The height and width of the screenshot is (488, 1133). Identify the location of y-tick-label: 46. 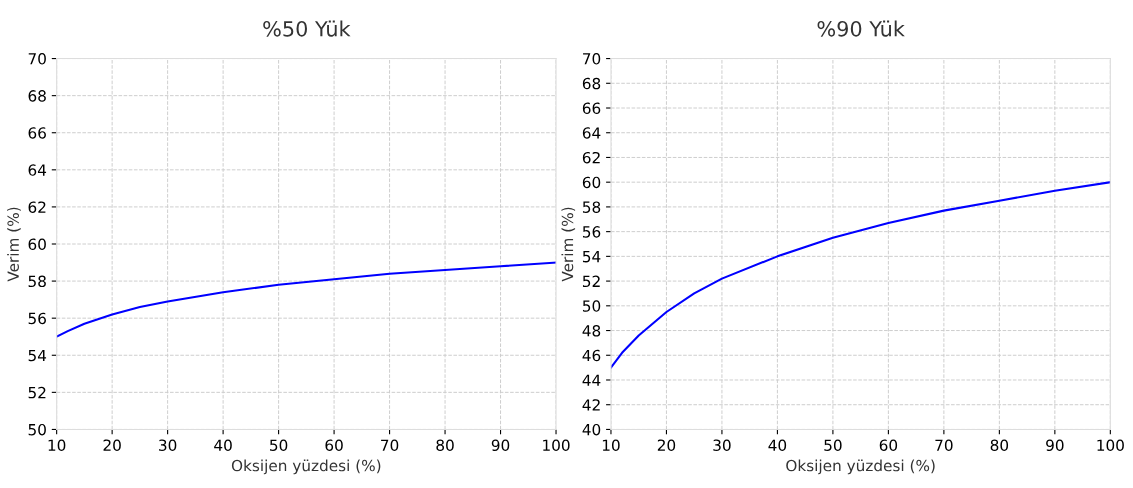
(591, 355).